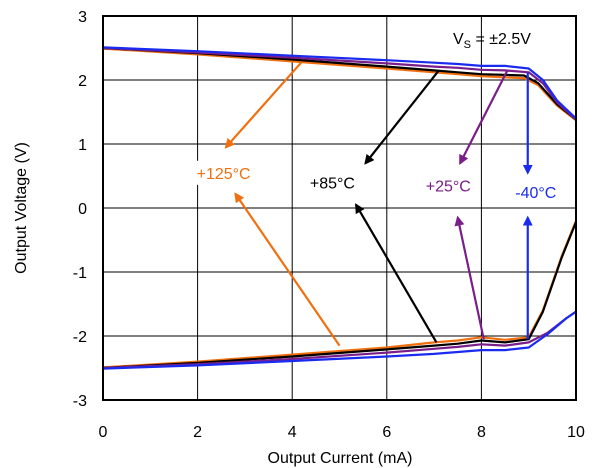 The image size is (595, 468). Describe the element at coordinates (103, 432) in the screenshot. I see `x-tick-label: 0` at that location.